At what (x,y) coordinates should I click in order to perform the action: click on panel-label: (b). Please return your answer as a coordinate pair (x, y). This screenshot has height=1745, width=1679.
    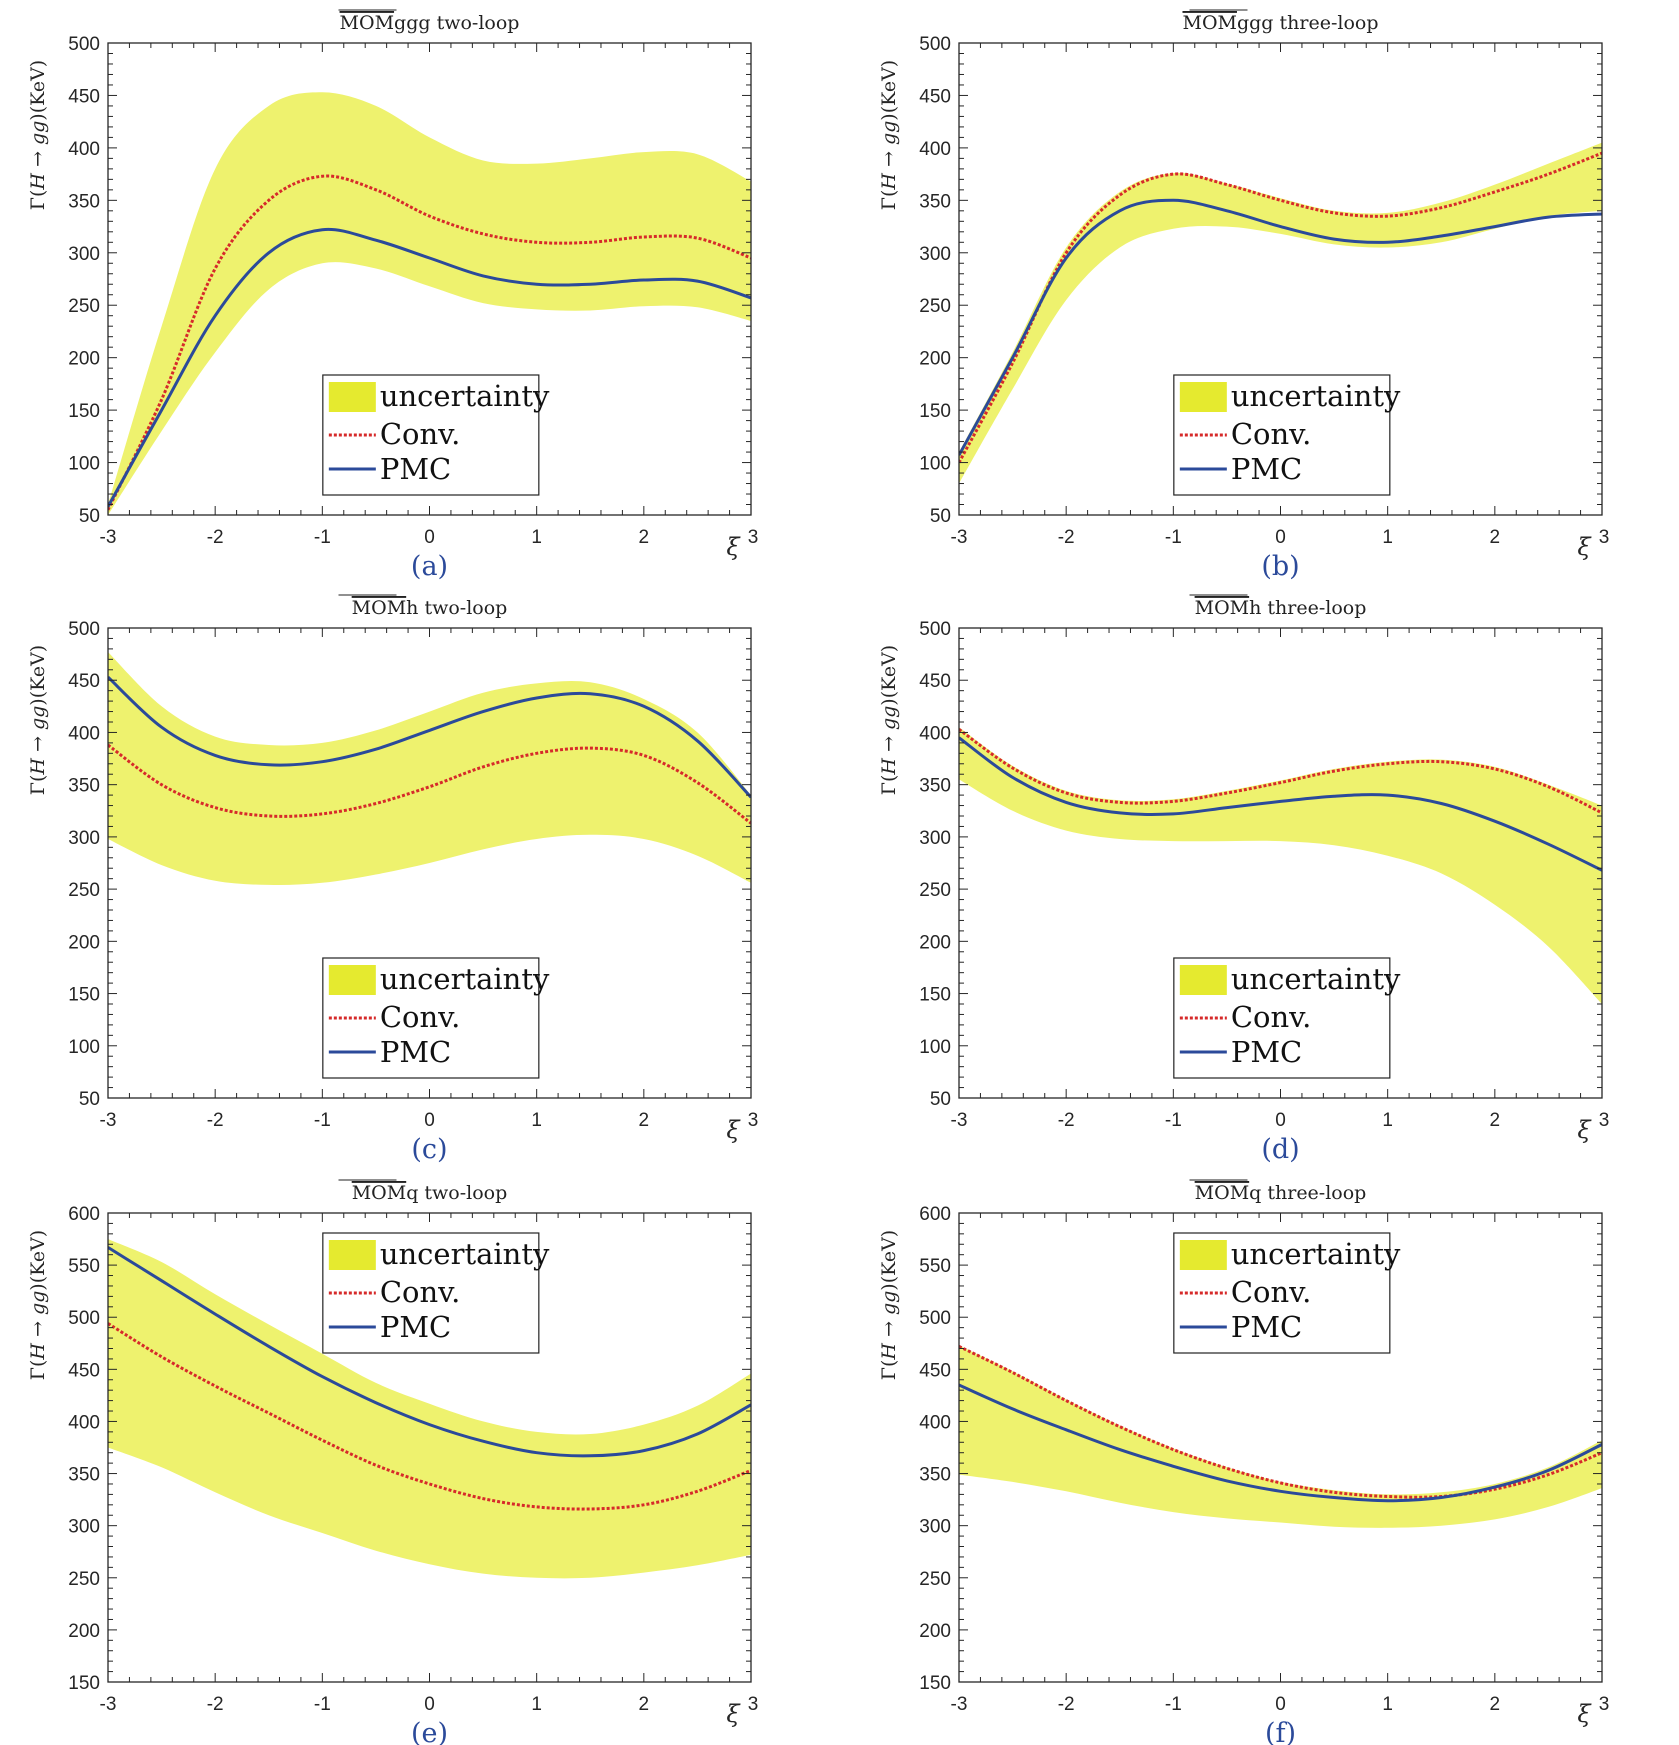
    Looking at the image, I should click on (1280, 566).